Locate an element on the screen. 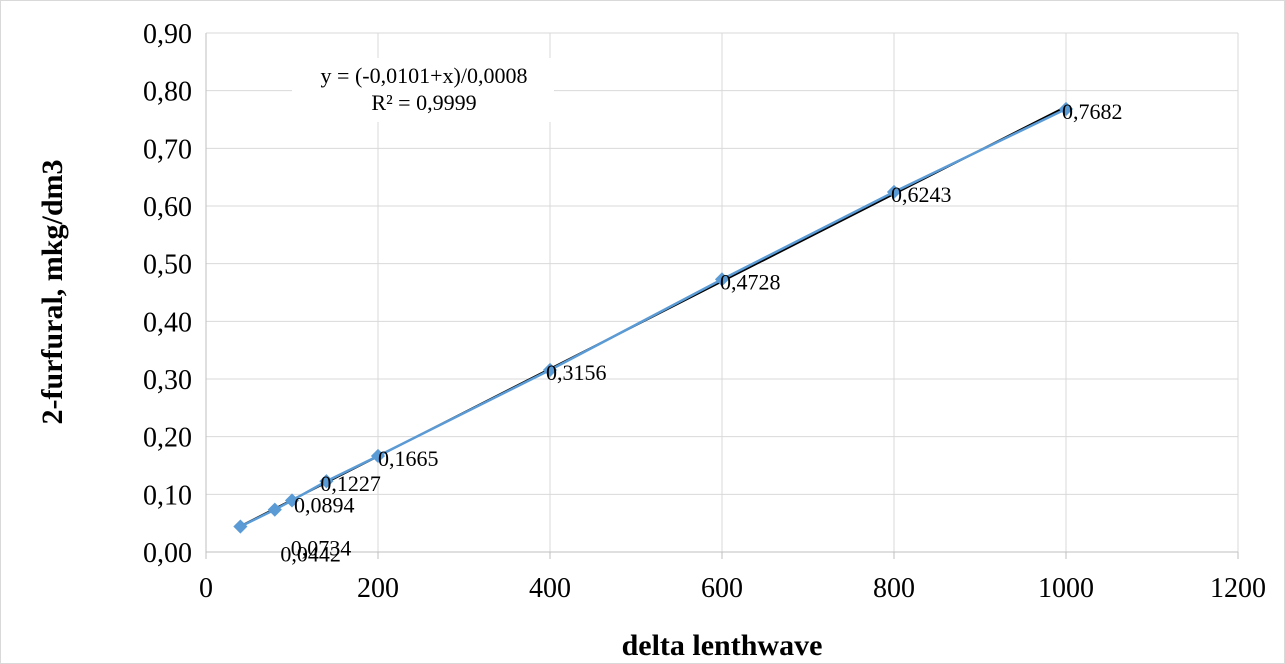 Image resolution: width=1285 pixels, height=664 pixels. trendline-equation-text: y = (-0,0101+x)/0,0008 is located at coordinates (424, 75).